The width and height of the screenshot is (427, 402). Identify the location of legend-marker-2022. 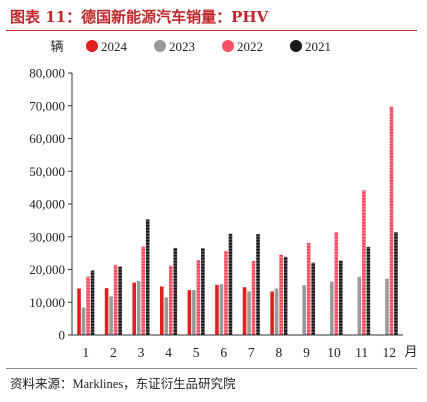
(228, 46).